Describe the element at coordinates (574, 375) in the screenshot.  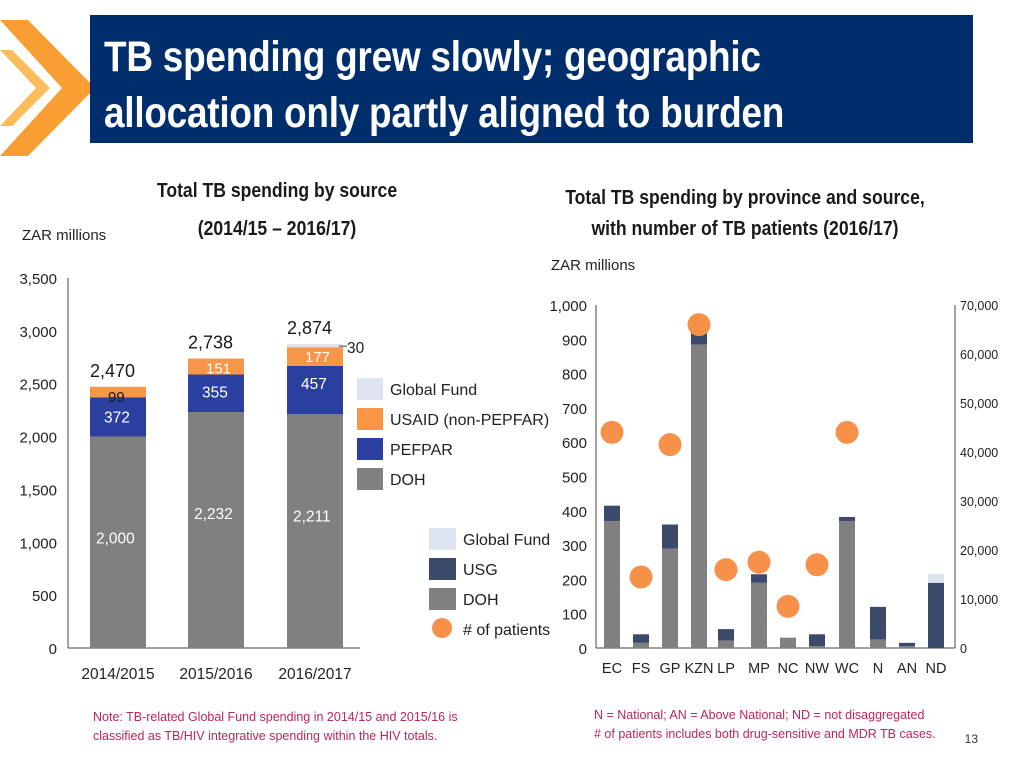
I see `right-y-tick-label: 800` at that location.